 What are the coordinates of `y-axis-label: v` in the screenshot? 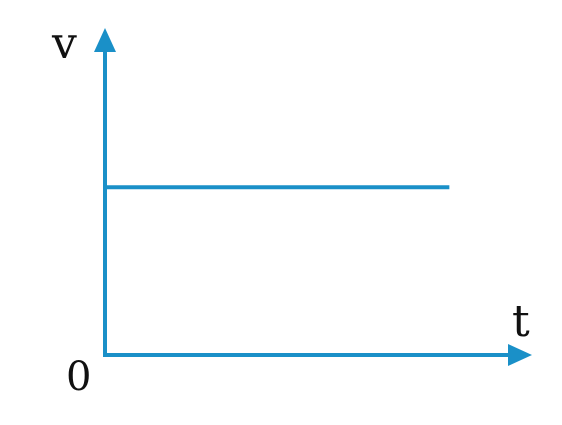 It's located at (64, 43).